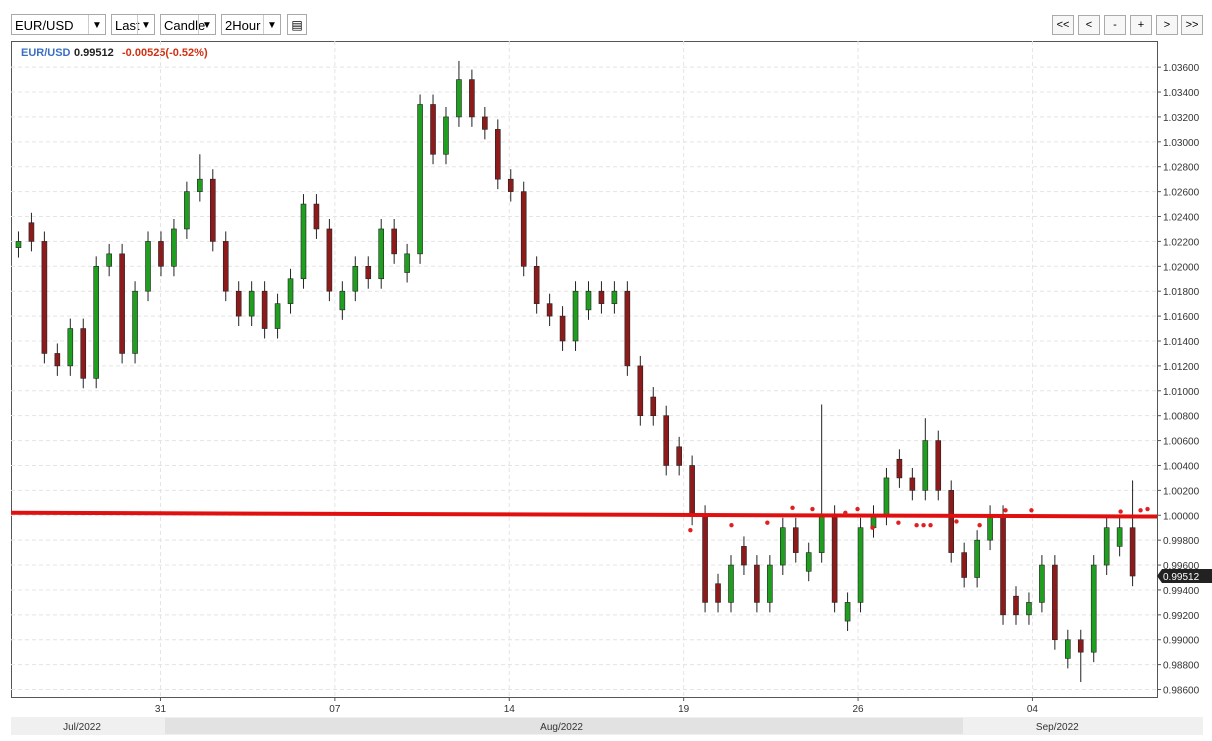 The width and height of the screenshot is (1212, 741). What do you see at coordinates (1141, 25) in the screenshot?
I see `nav-button: +` at bounding box center [1141, 25].